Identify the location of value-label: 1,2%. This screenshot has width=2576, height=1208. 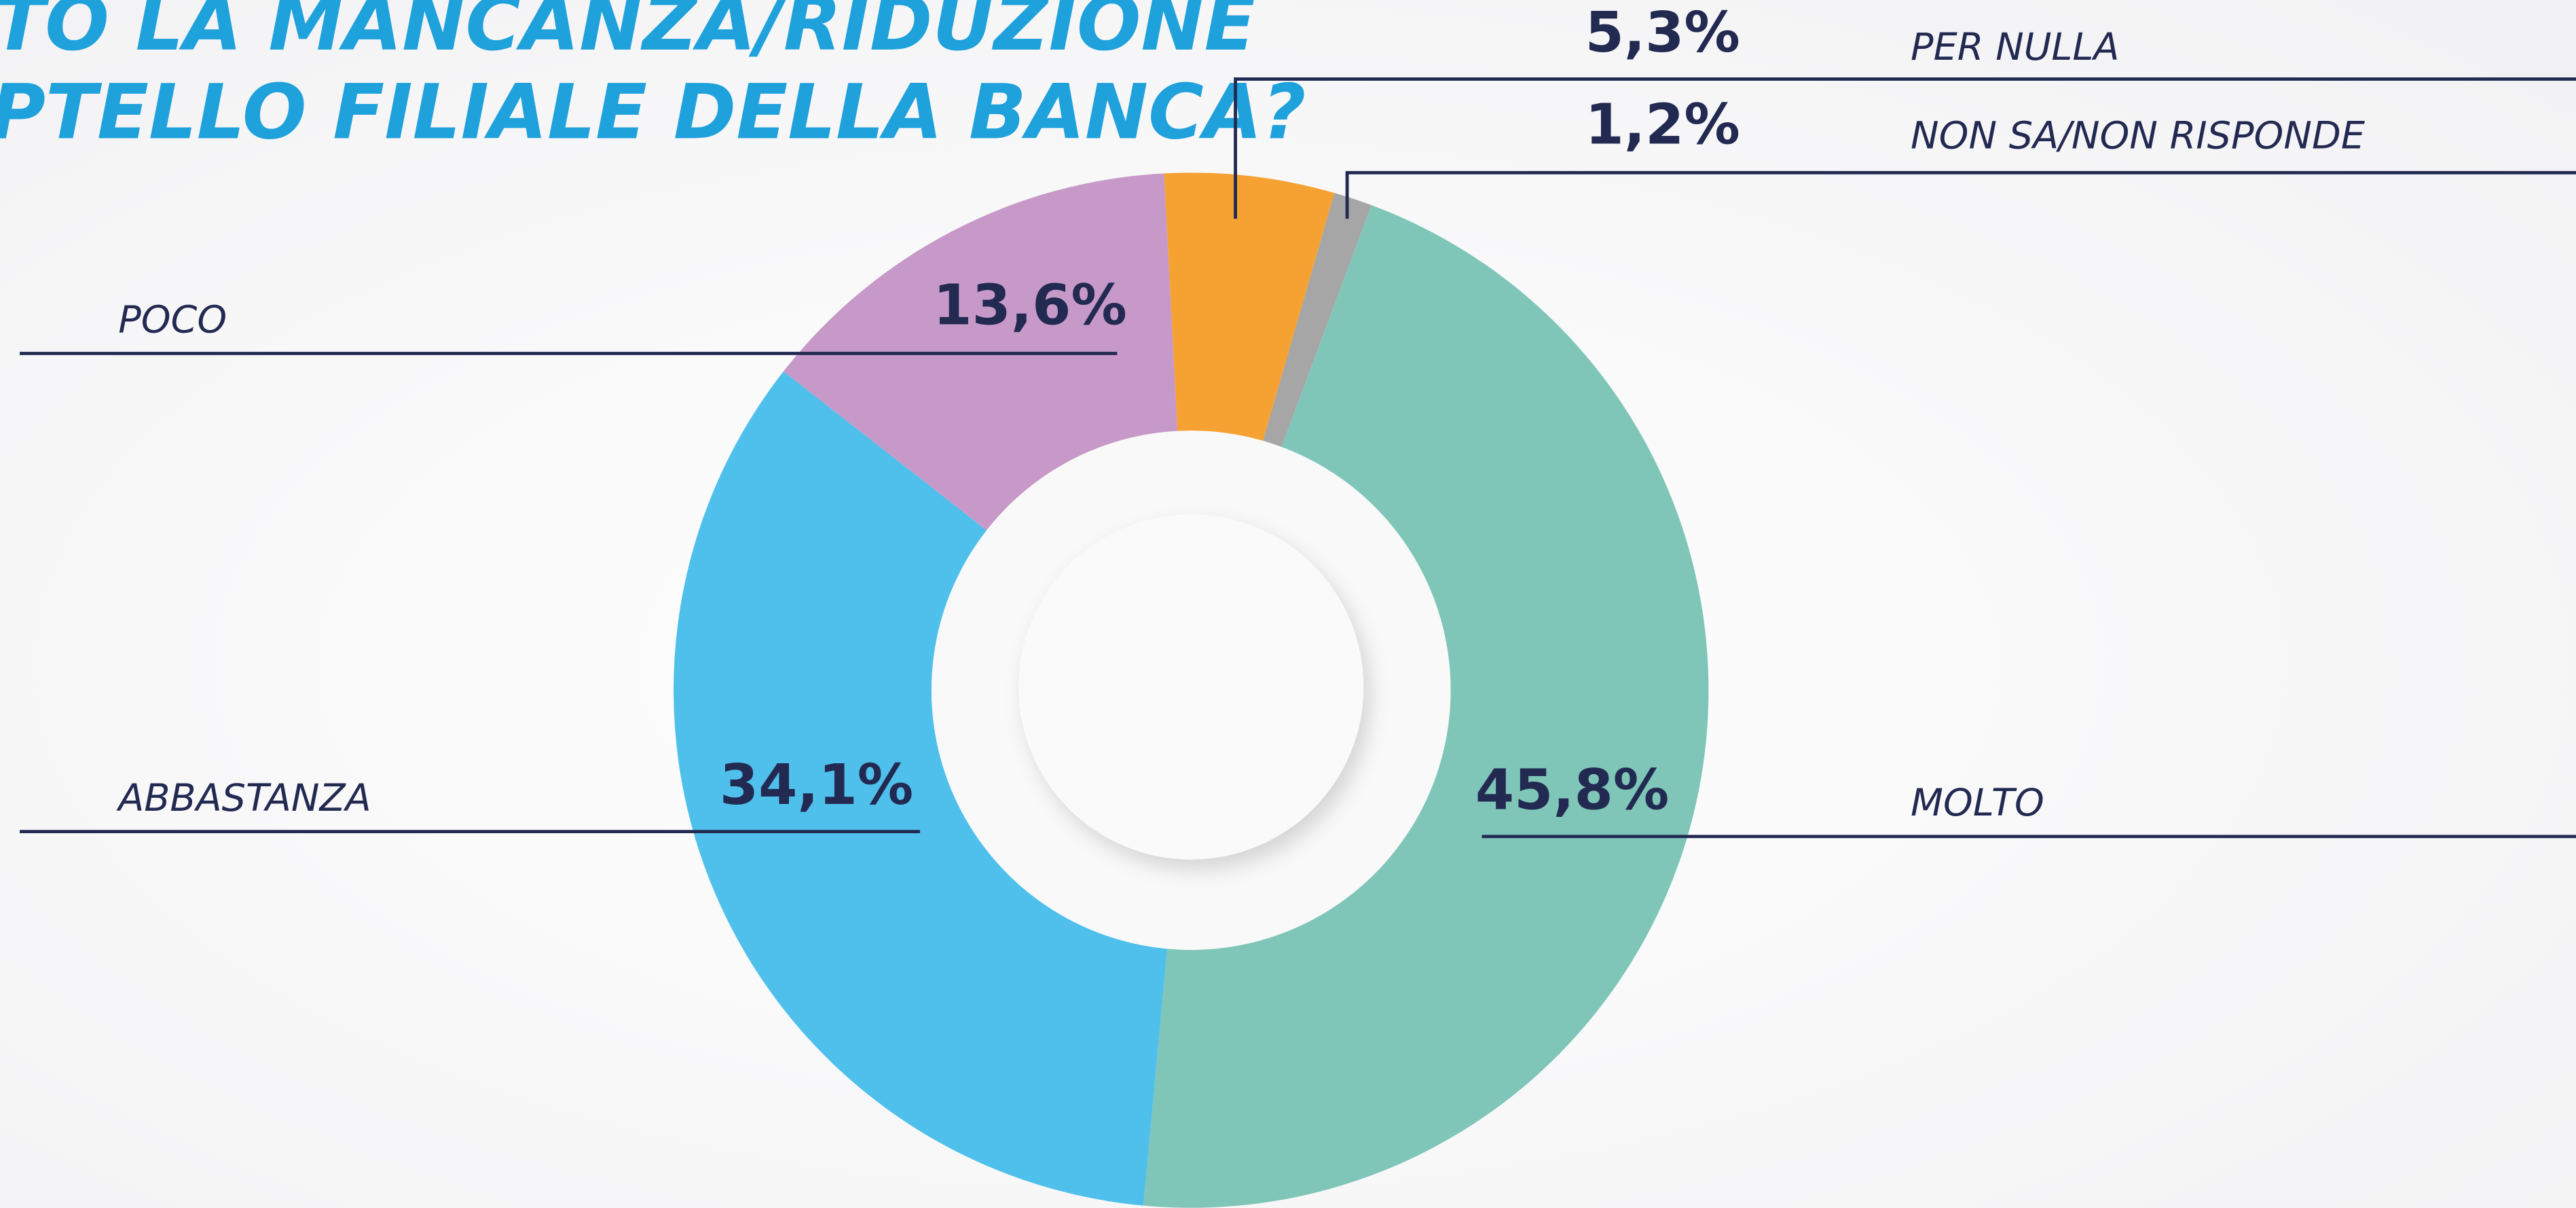
(1662, 124).